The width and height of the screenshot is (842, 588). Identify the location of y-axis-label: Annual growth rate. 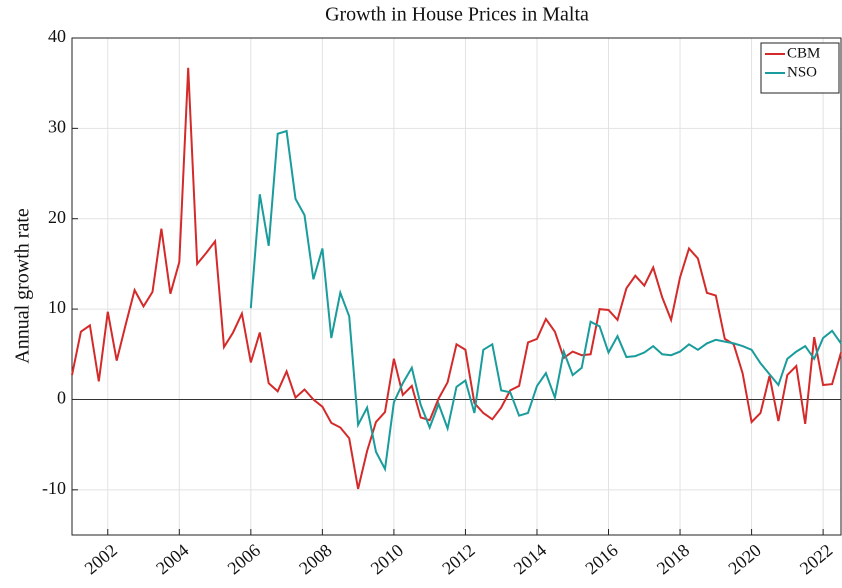
(23, 286).